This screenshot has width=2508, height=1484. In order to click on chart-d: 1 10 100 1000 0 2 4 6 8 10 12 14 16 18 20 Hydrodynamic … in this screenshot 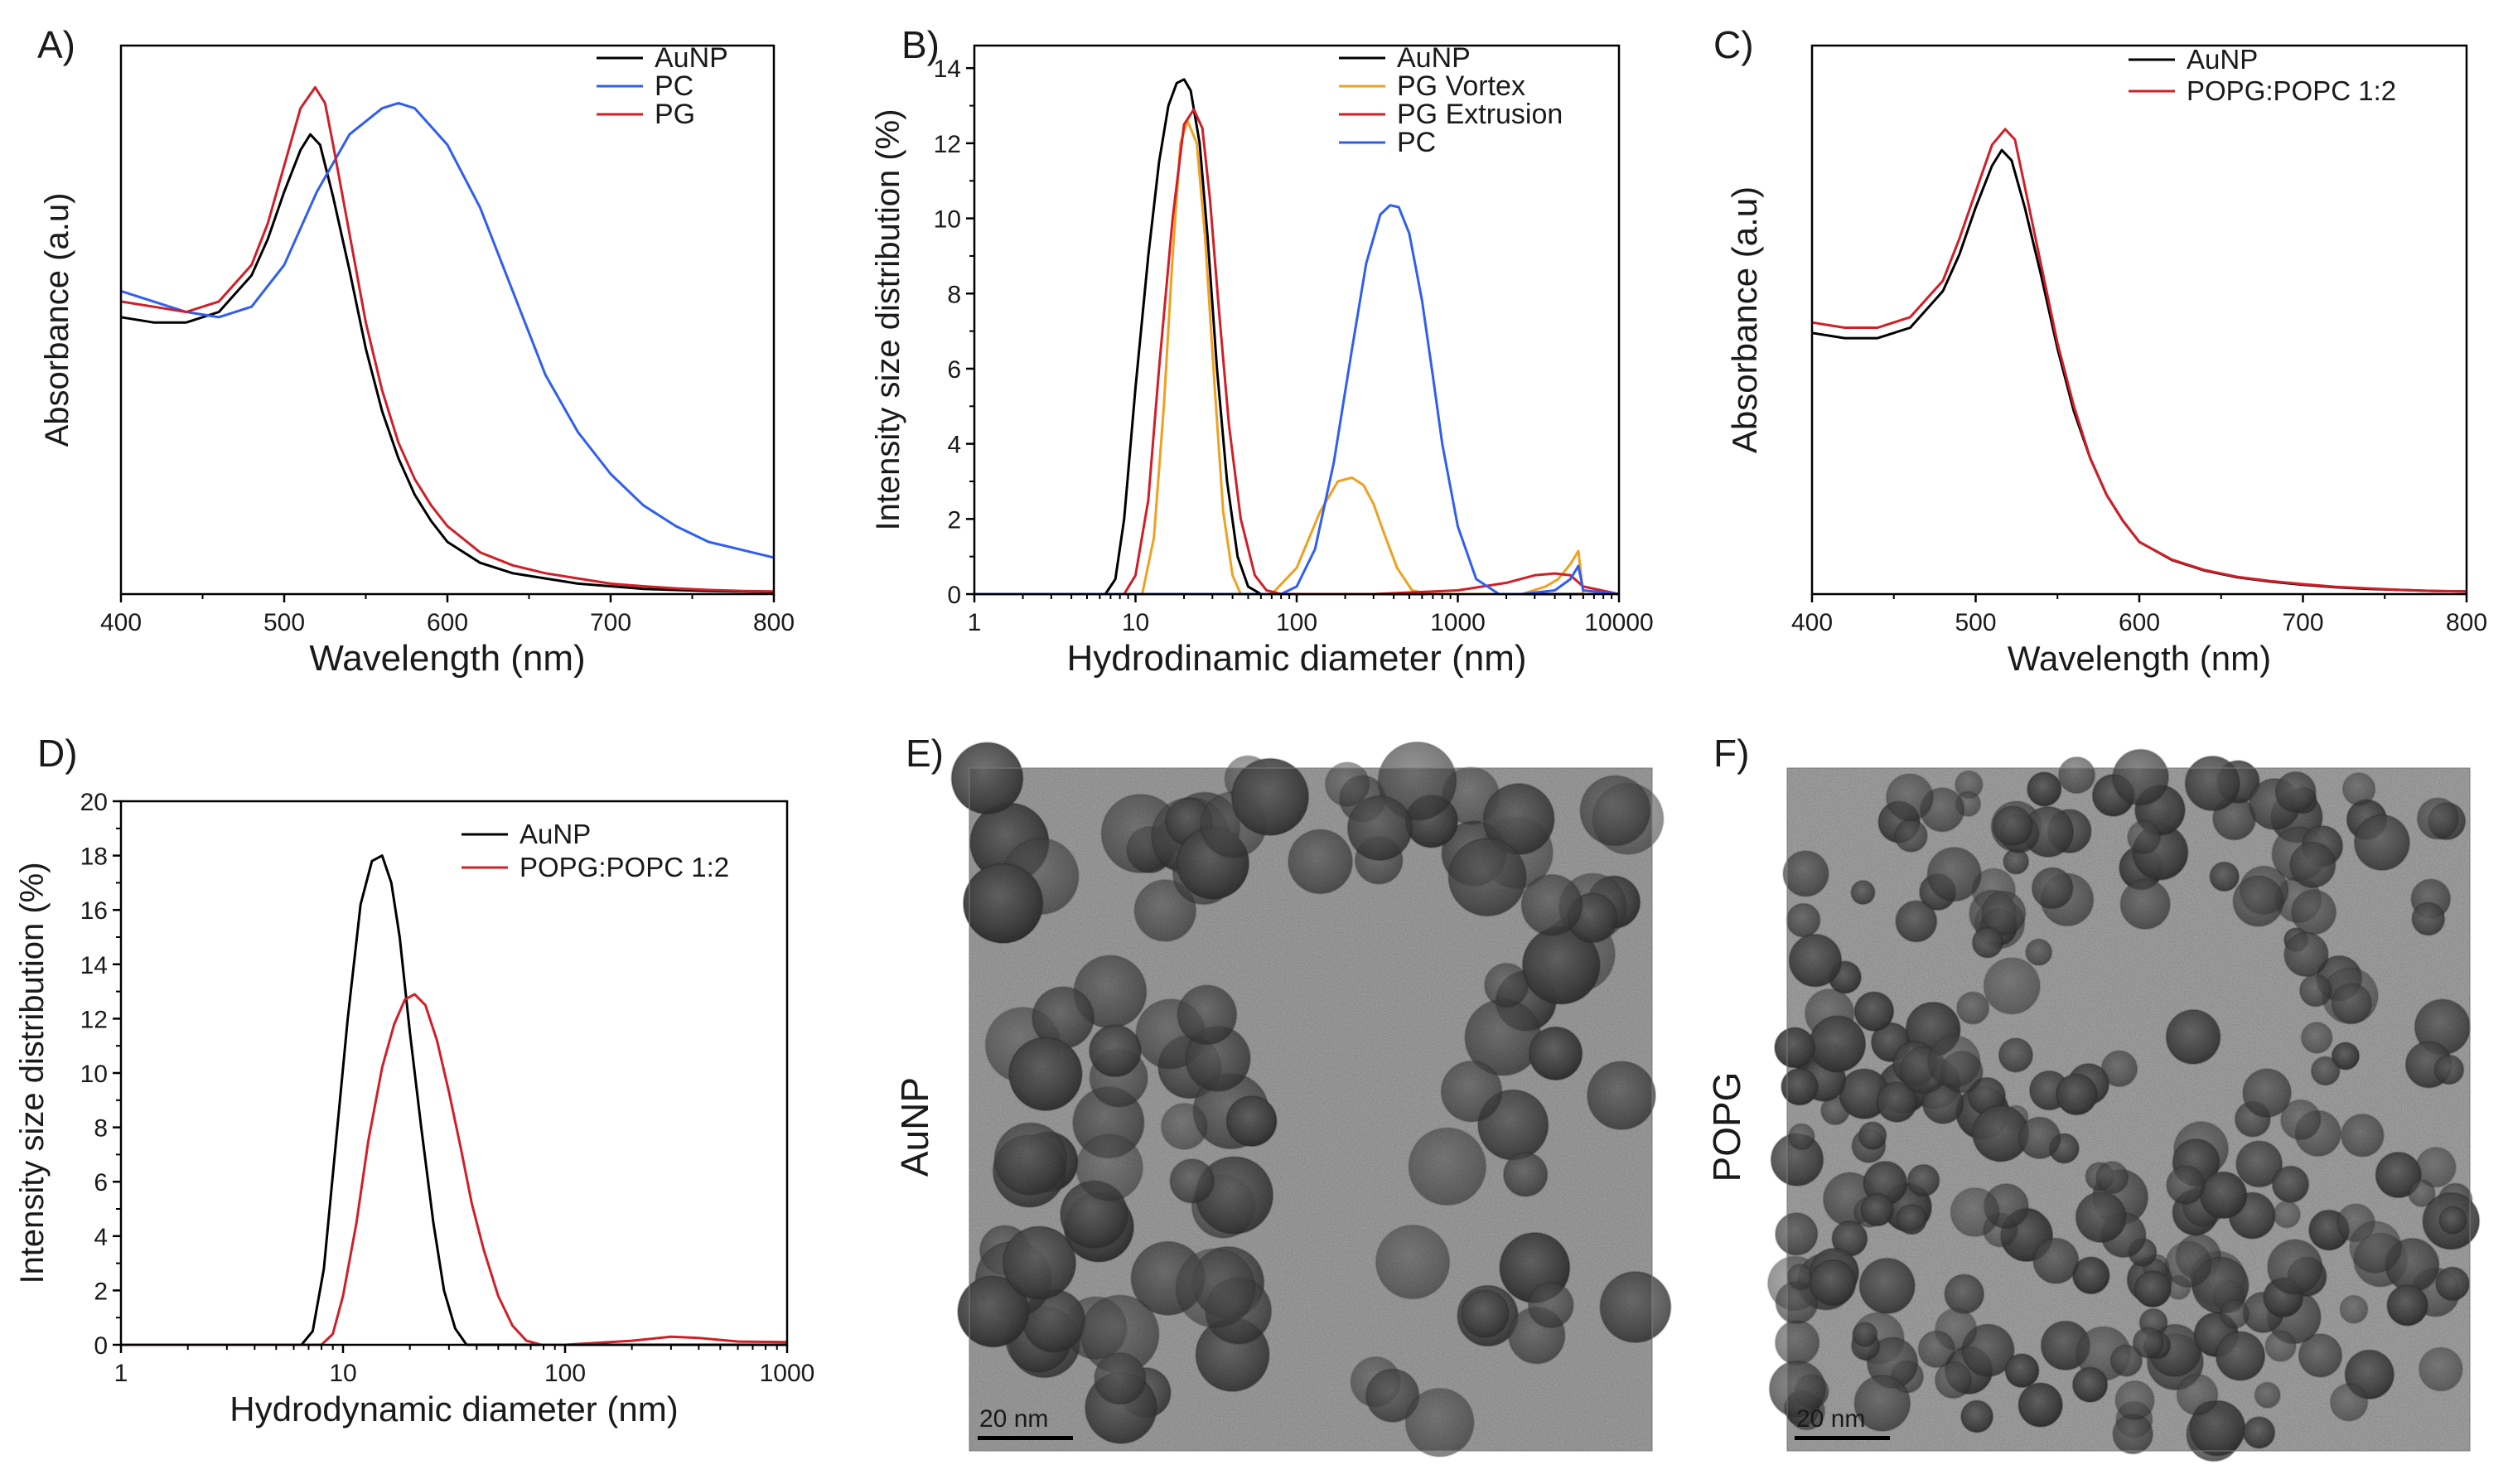, I will do `click(414, 1108)`.